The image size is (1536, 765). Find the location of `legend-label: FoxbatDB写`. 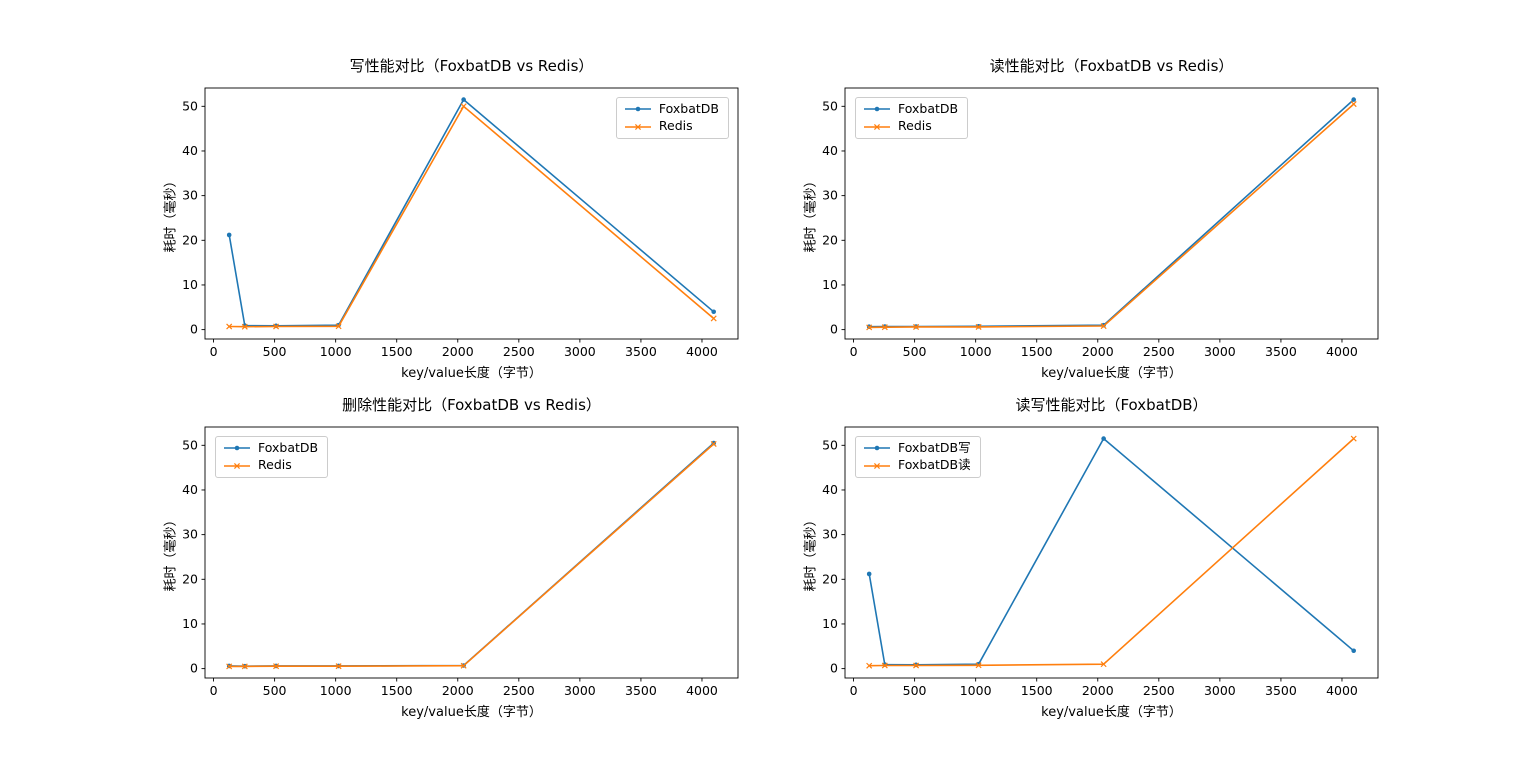

legend-label: FoxbatDB写 is located at coordinates (934, 447).